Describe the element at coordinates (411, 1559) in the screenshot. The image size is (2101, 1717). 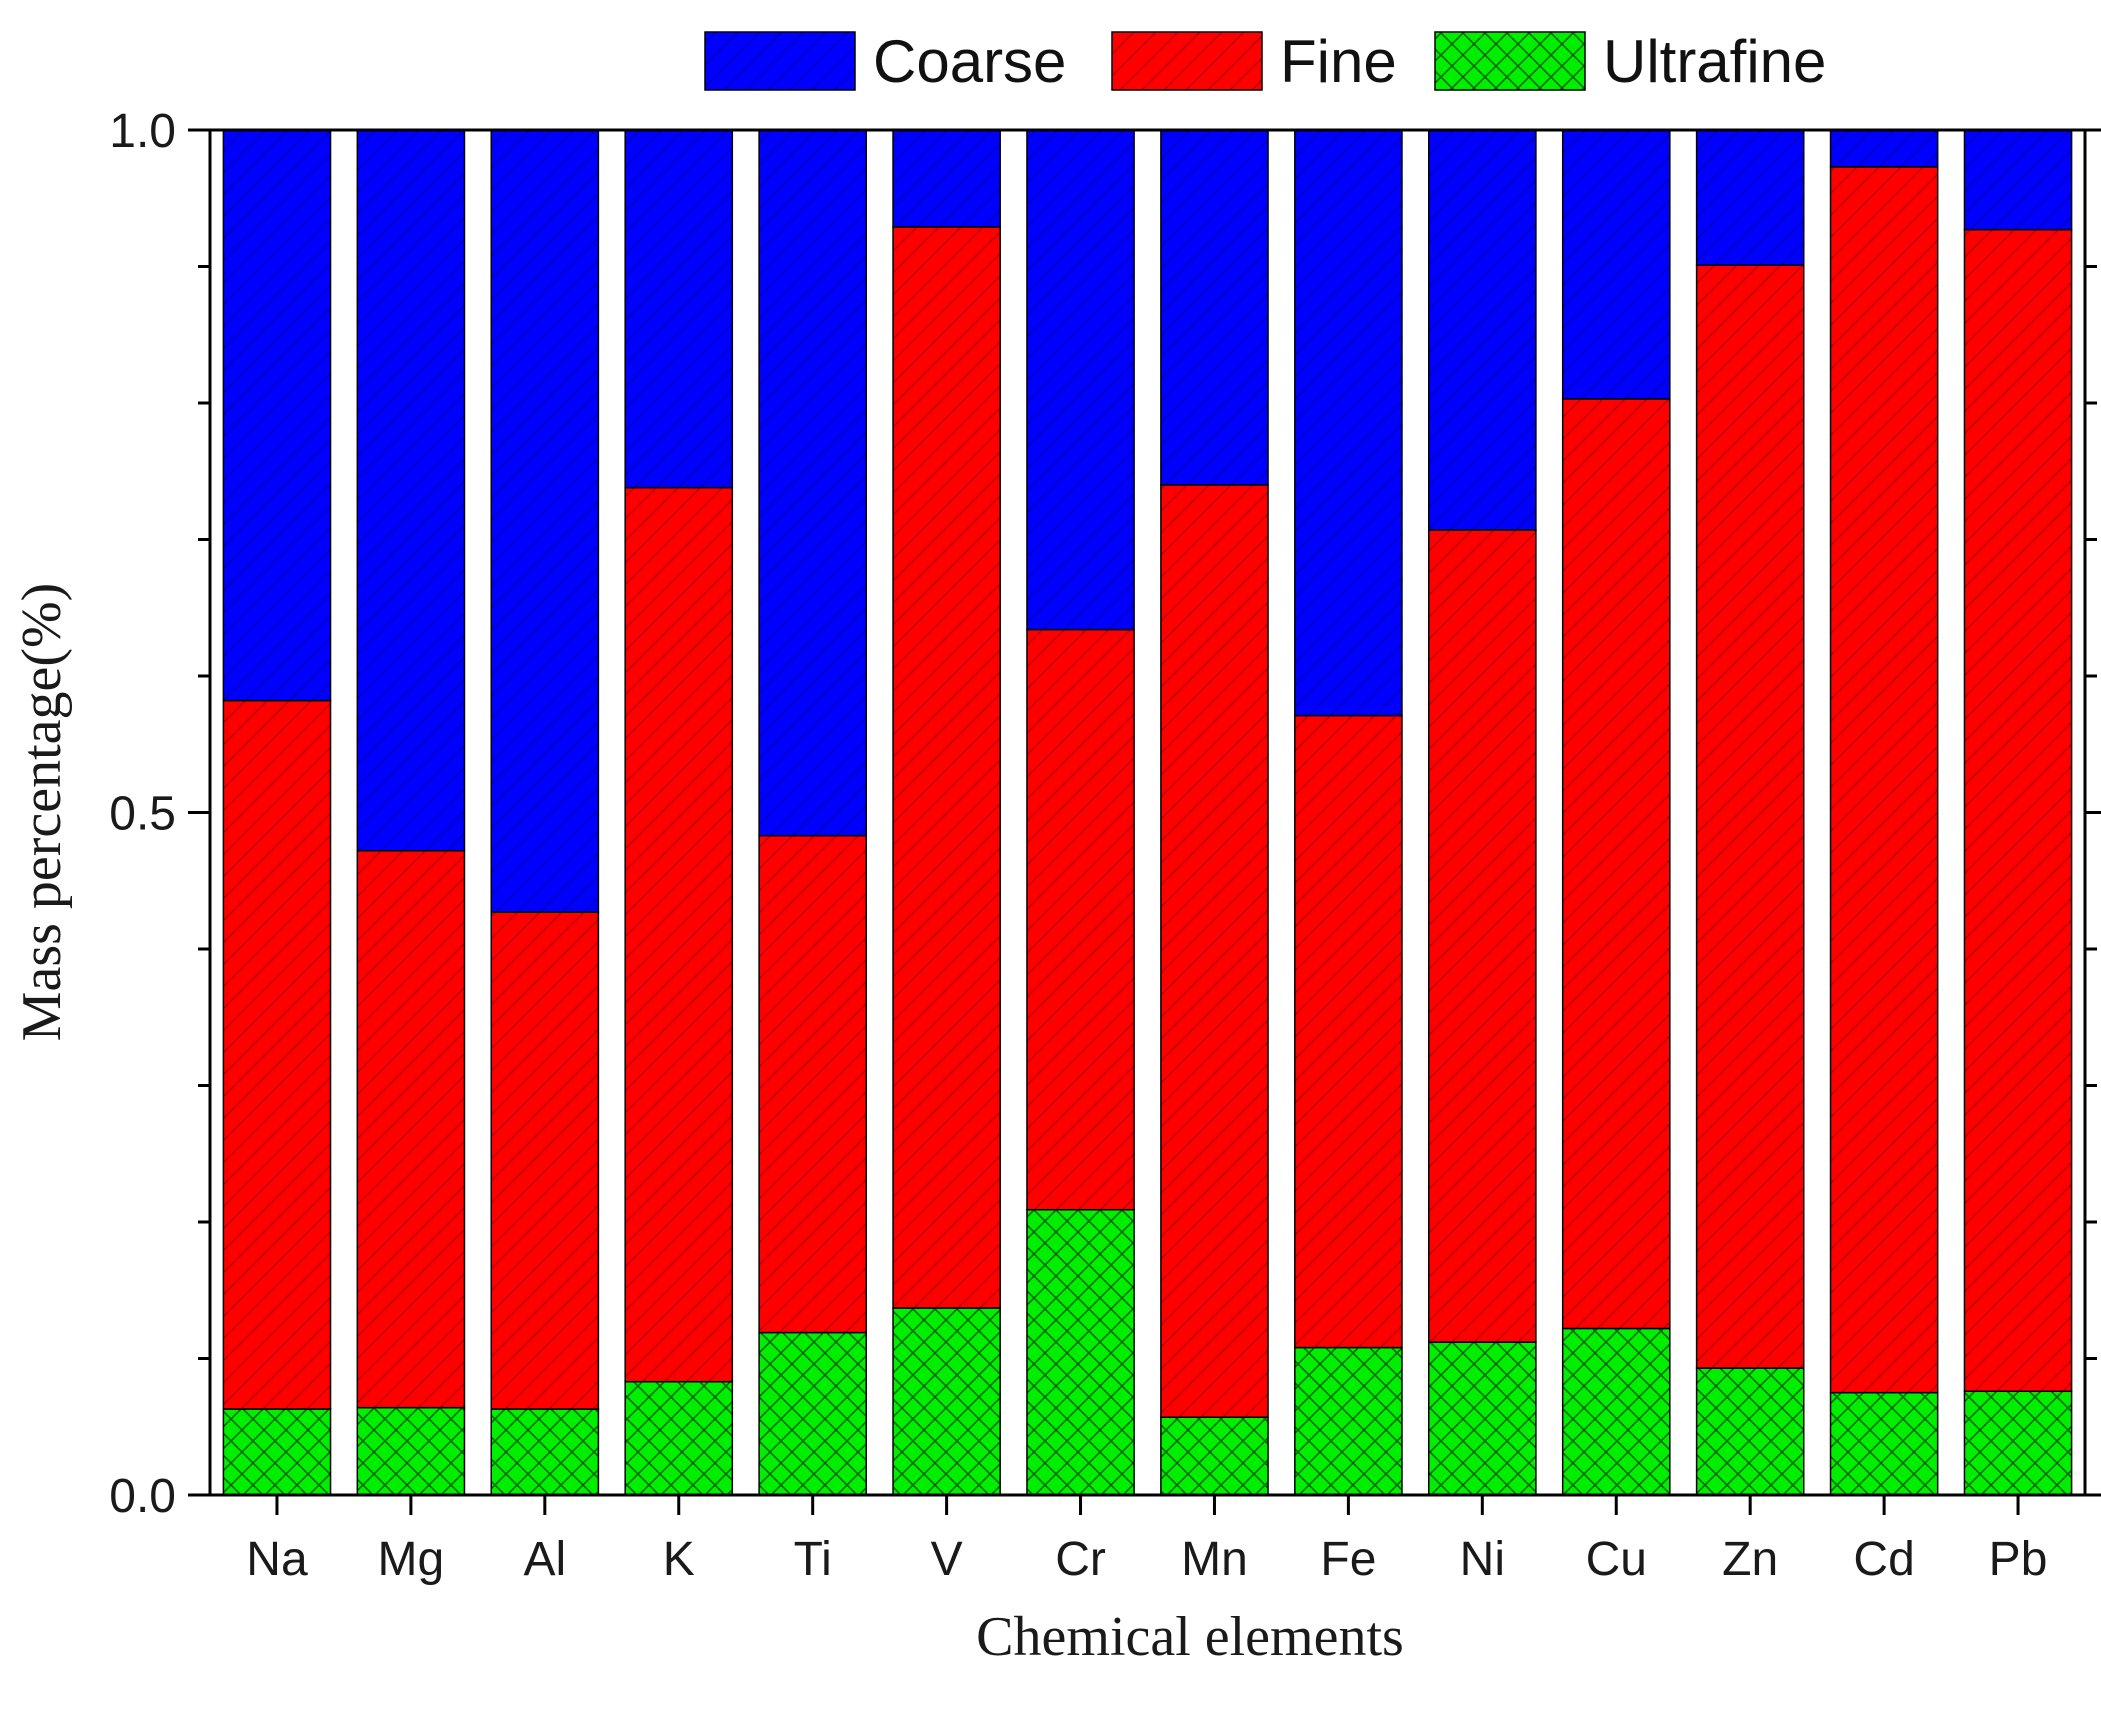
I see `x-tick-label-mg: Mg` at that location.